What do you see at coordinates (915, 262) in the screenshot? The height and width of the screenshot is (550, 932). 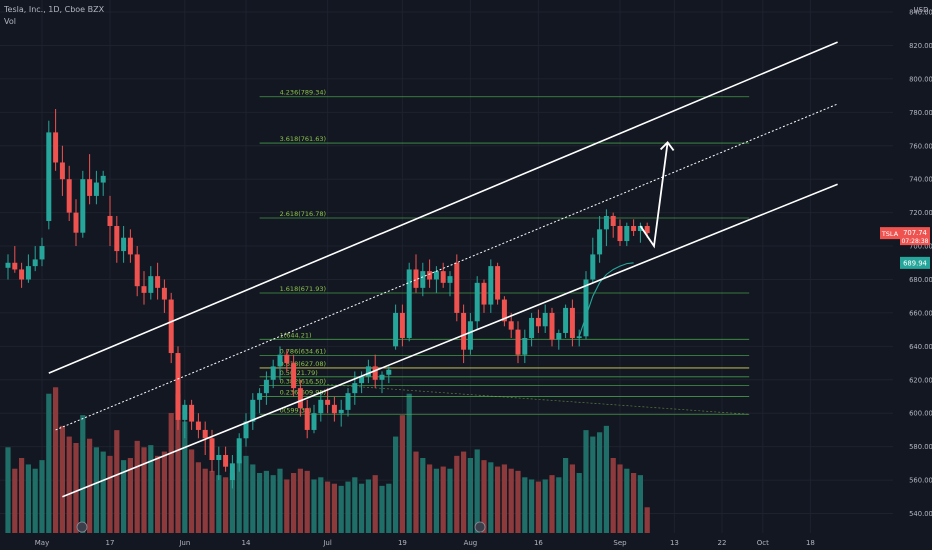 I see `ma-price-tag` at bounding box center [915, 262].